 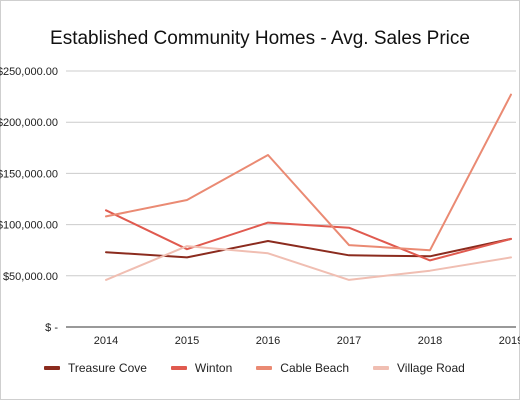 What do you see at coordinates (314, 368) in the screenshot?
I see `legend-label: Cable Beach` at bounding box center [314, 368].